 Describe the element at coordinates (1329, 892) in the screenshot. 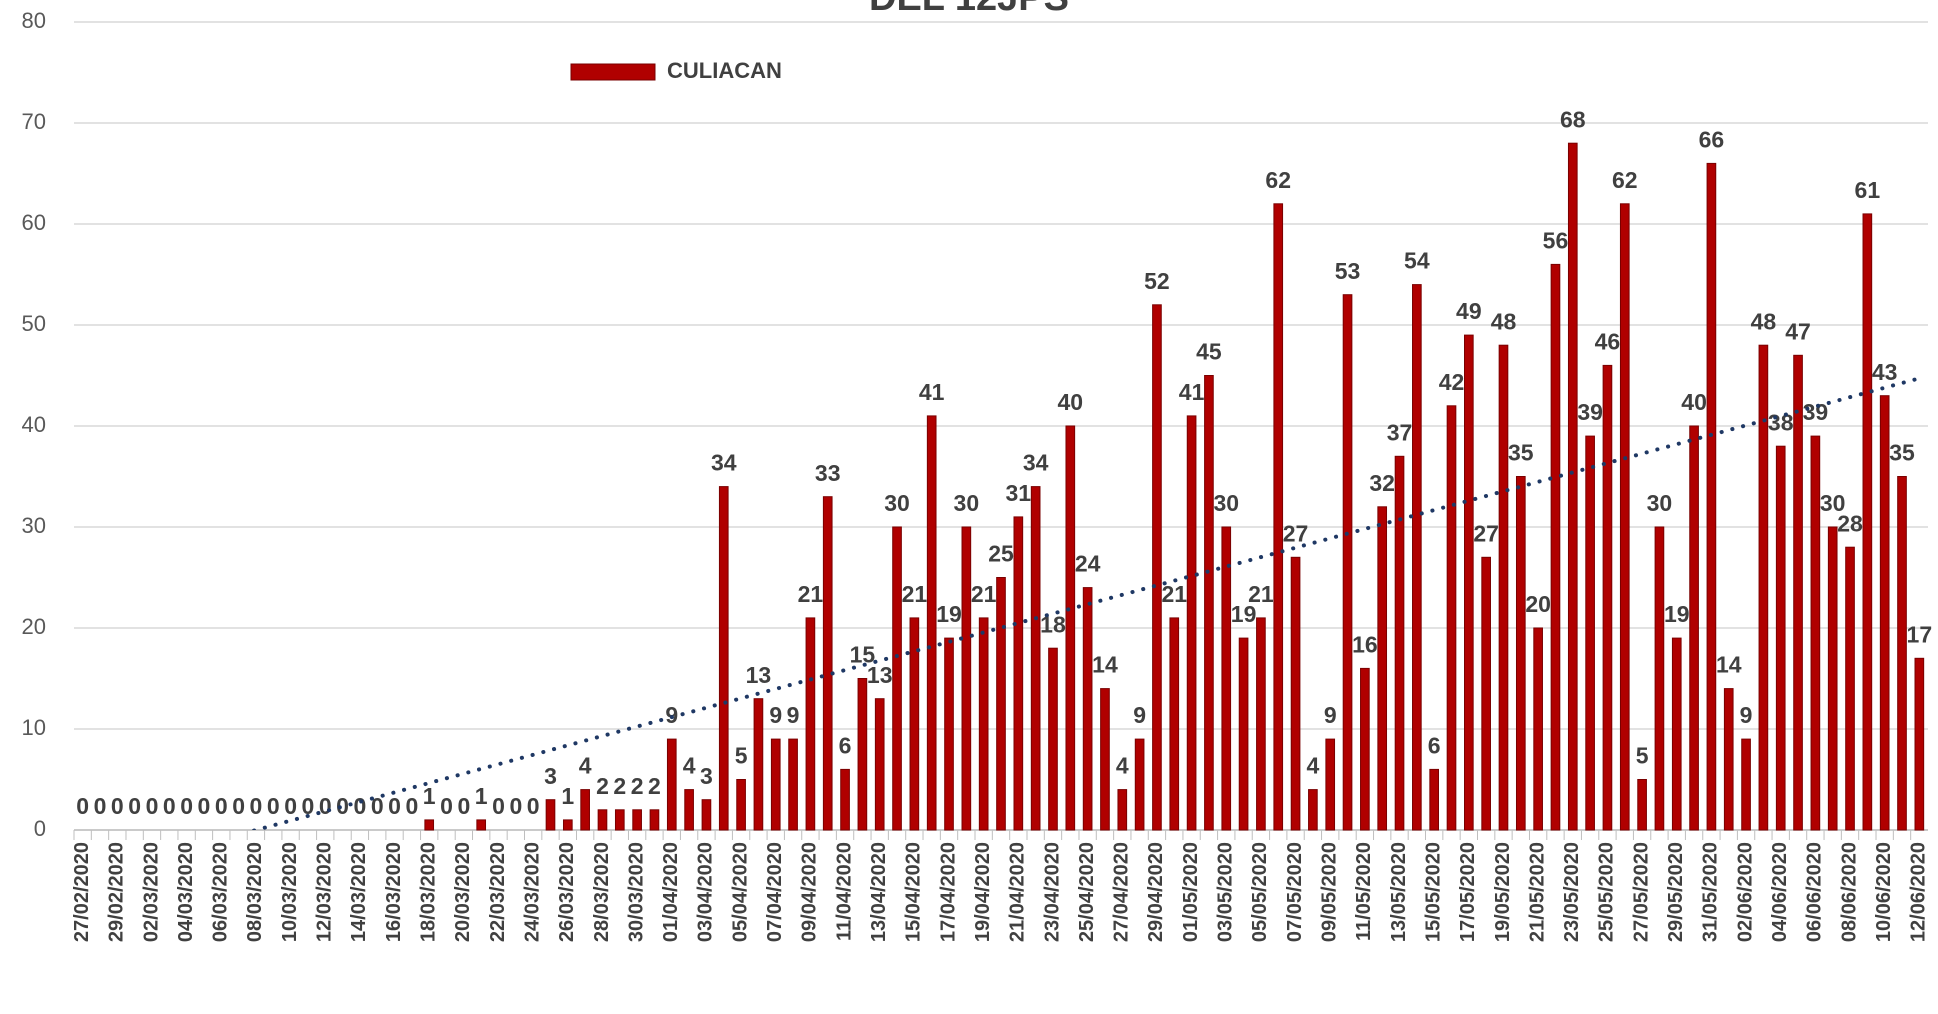

I see `x-tick-label: 09/05/2020` at that location.